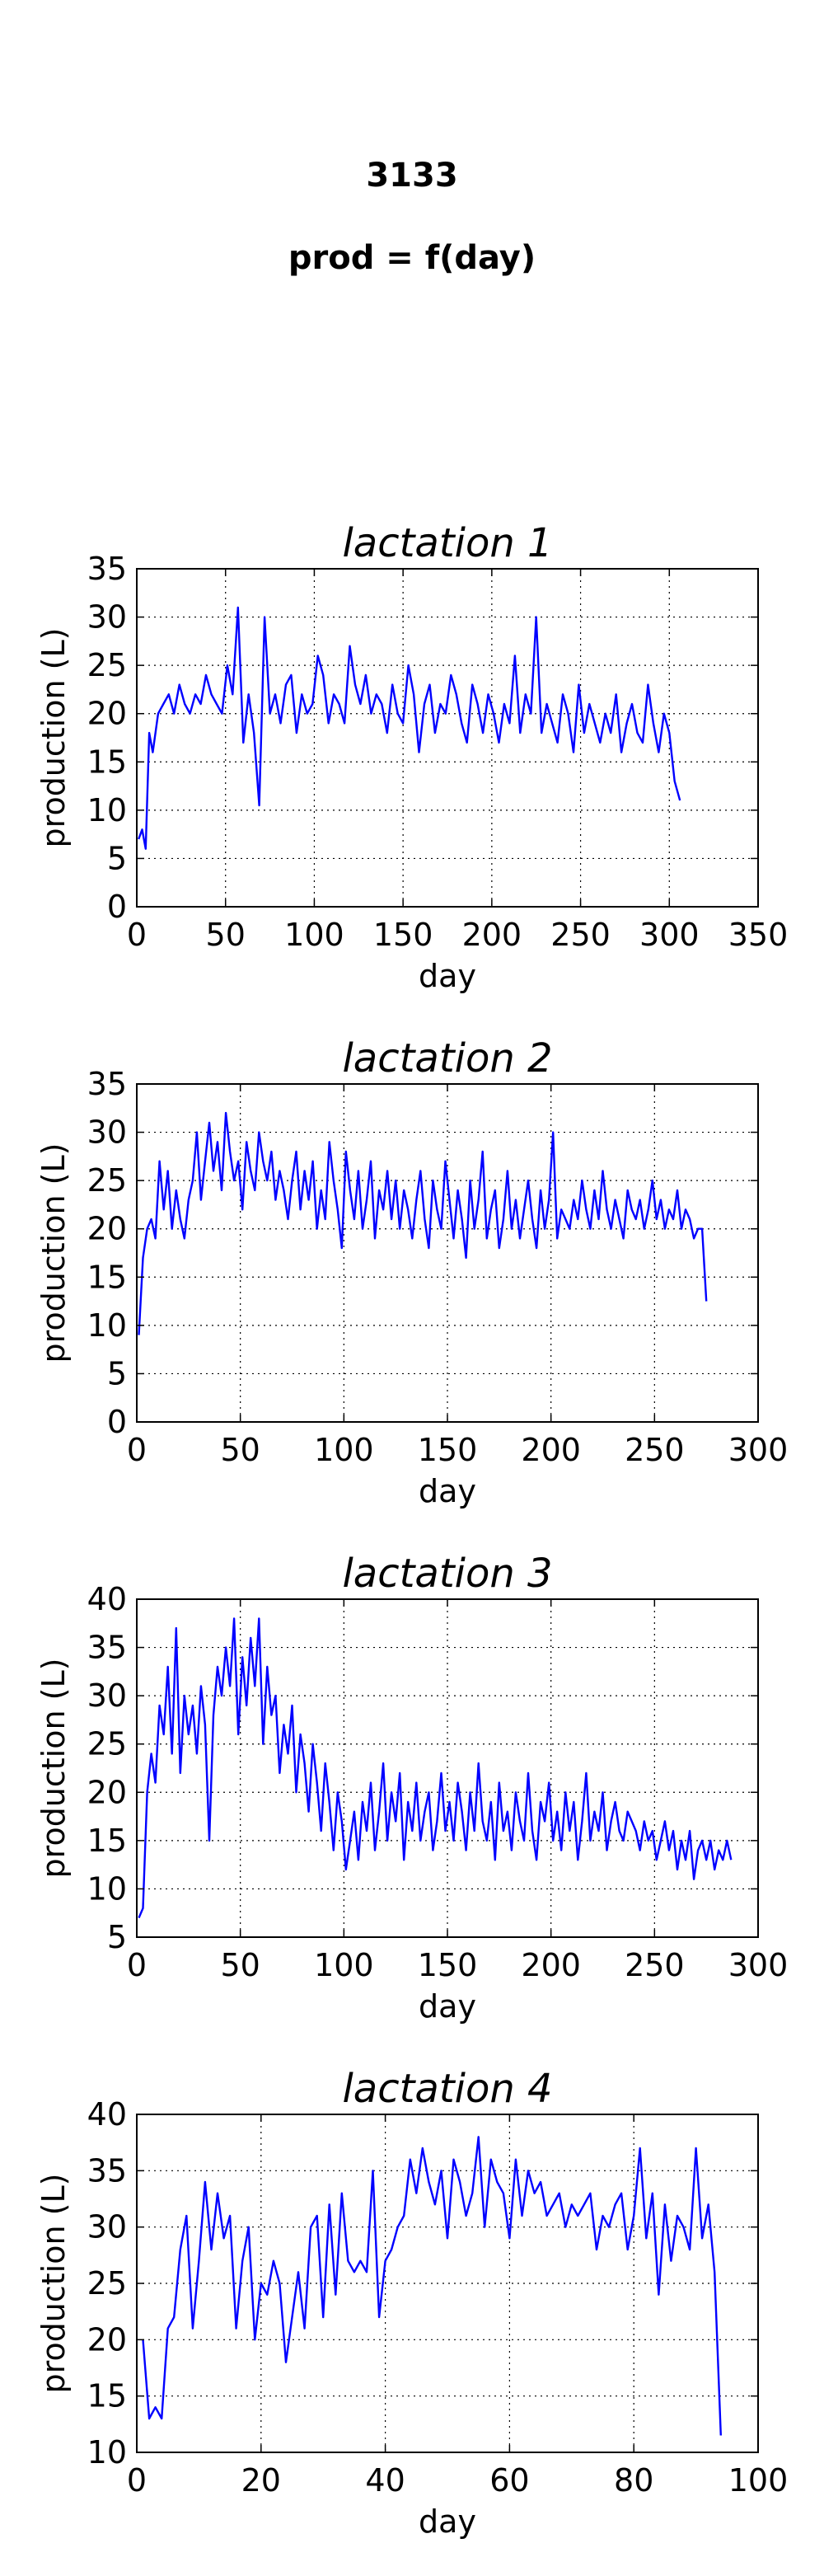 This screenshot has height=2576, width=824. Describe the element at coordinates (447, 1574) in the screenshot. I see `chart-title: lactation 3` at that location.